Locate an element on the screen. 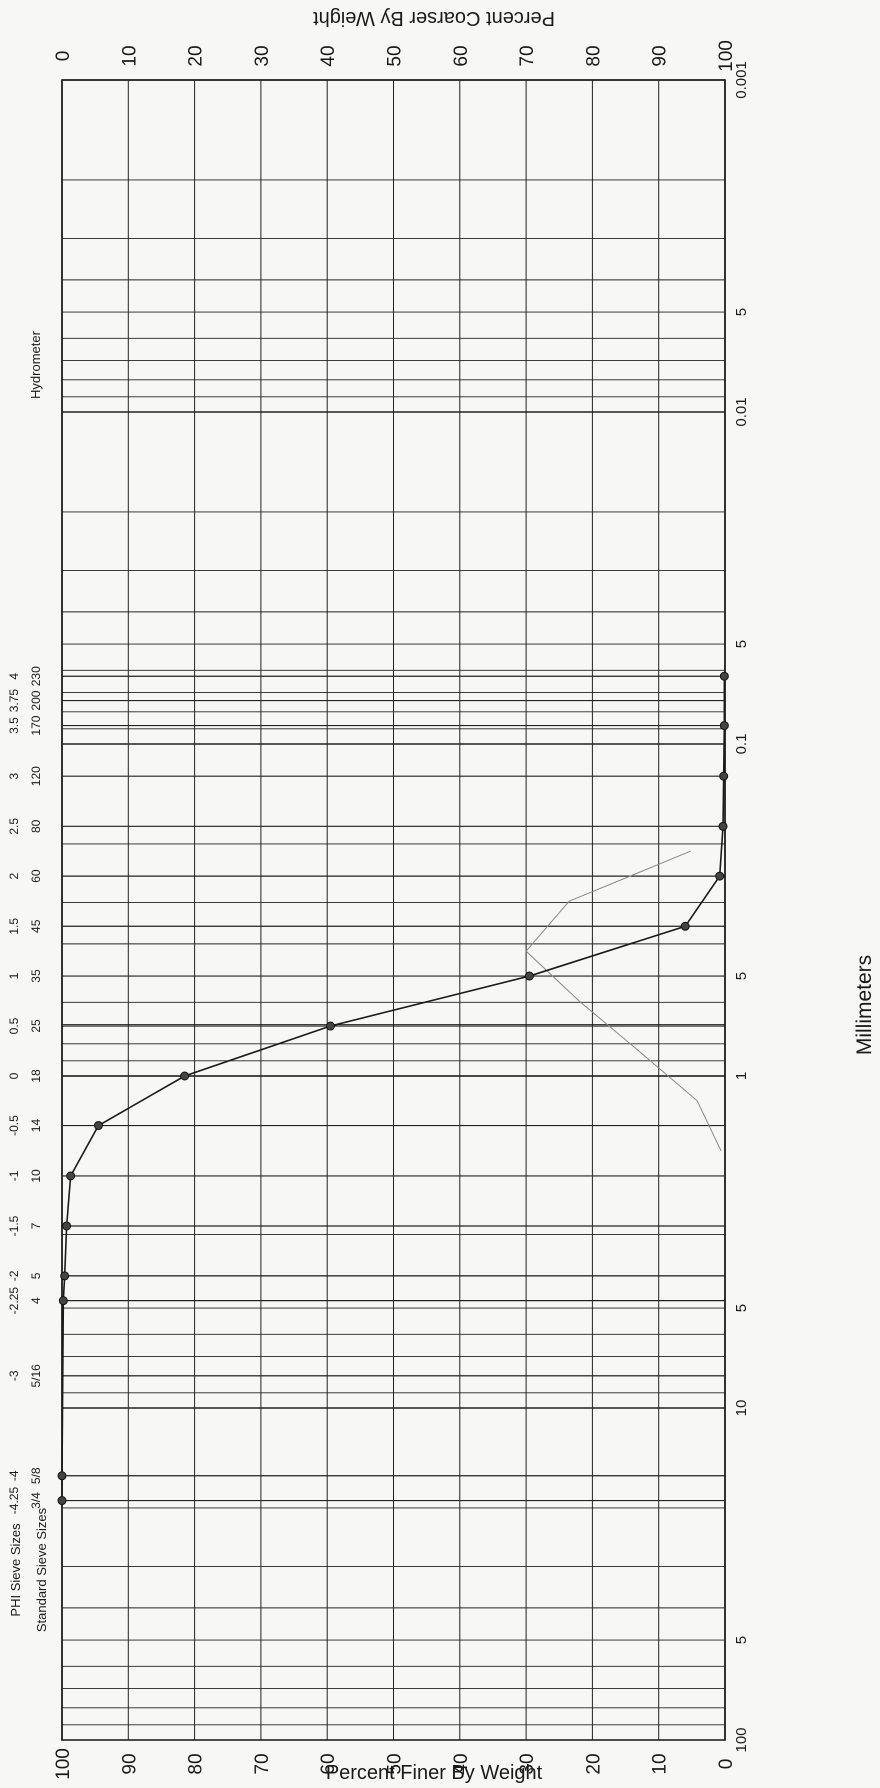 This screenshot has width=880, height=1788. percent-coarser-tick: 50 is located at coordinates (395, 55).